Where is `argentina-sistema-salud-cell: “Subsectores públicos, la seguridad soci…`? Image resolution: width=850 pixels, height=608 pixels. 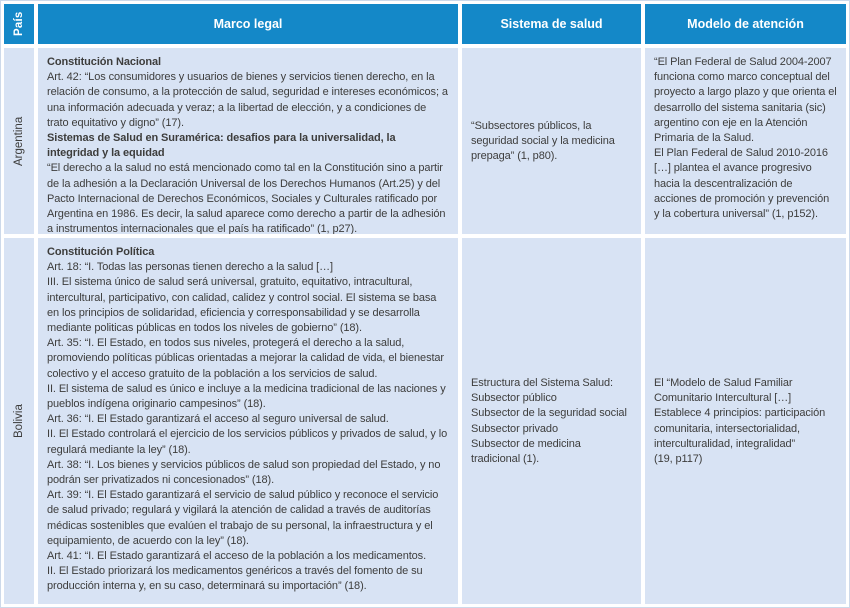 argentina-sistema-salud-cell: “Subsectores públicos, la seguridad soci… is located at coordinates (551, 141).